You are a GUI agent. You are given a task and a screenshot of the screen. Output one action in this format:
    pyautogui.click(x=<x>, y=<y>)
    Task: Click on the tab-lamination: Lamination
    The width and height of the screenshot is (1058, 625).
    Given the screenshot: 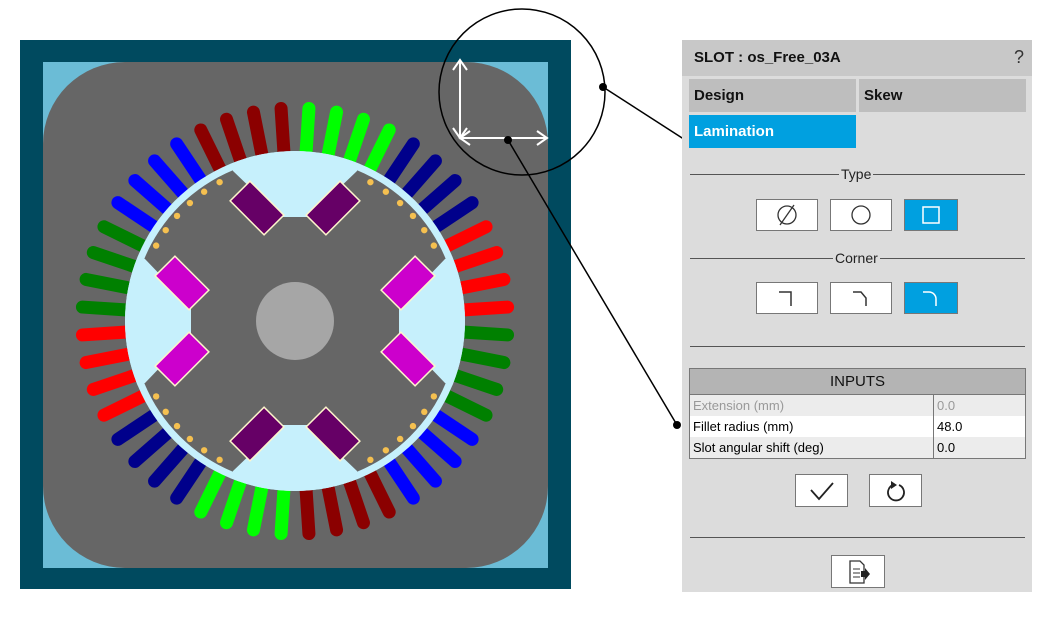 What is the action you would take?
    pyautogui.click(x=772, y=131)
    